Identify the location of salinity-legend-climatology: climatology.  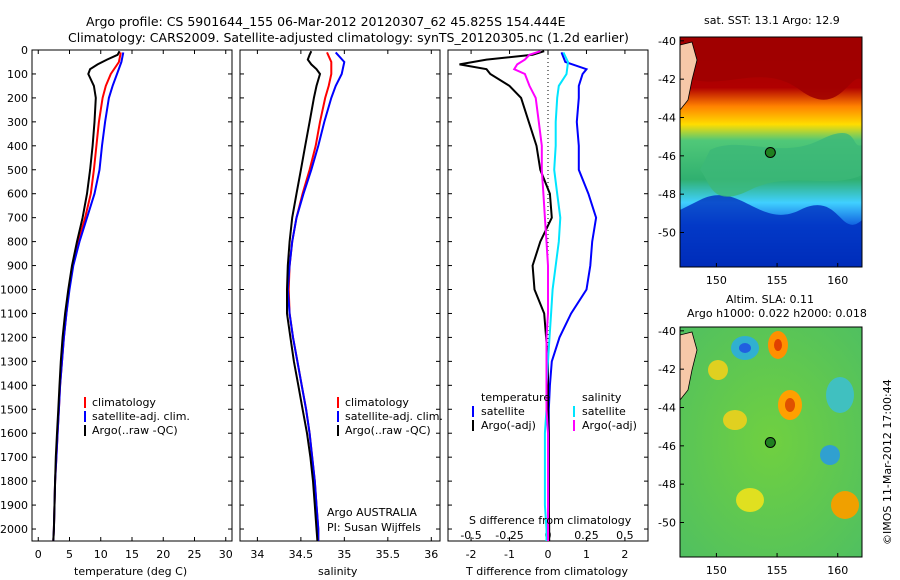
(377, 402).